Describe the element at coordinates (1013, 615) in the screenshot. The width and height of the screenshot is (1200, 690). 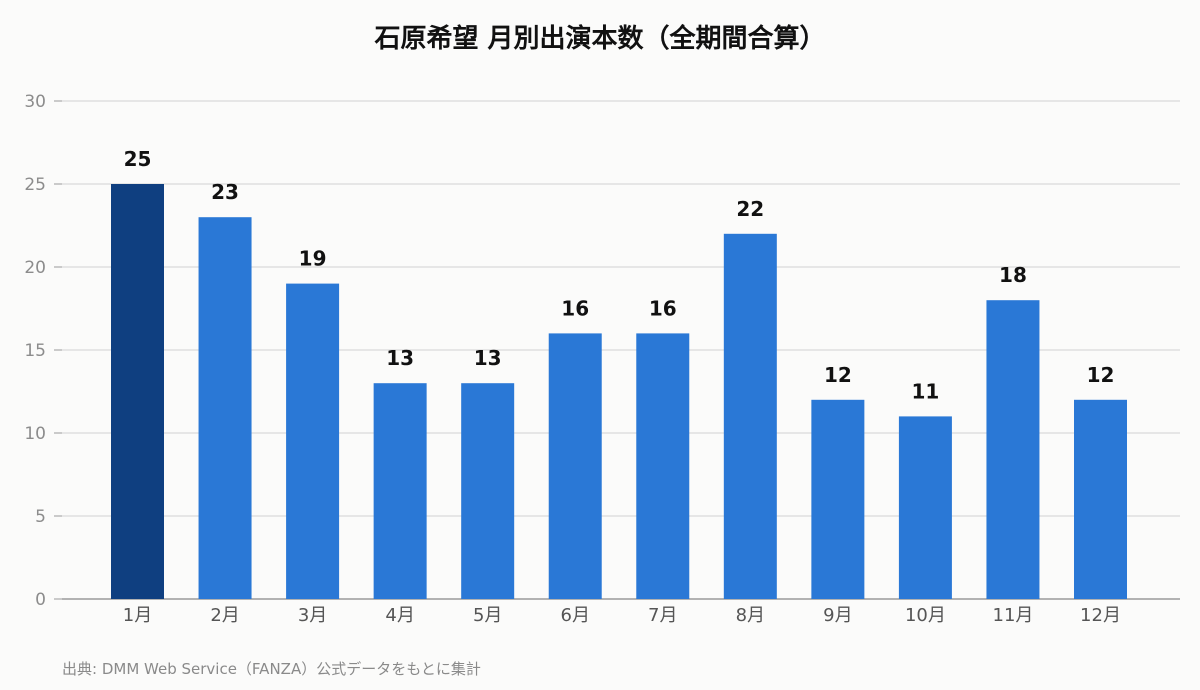
I see `x-category-label: 11月` at that location.